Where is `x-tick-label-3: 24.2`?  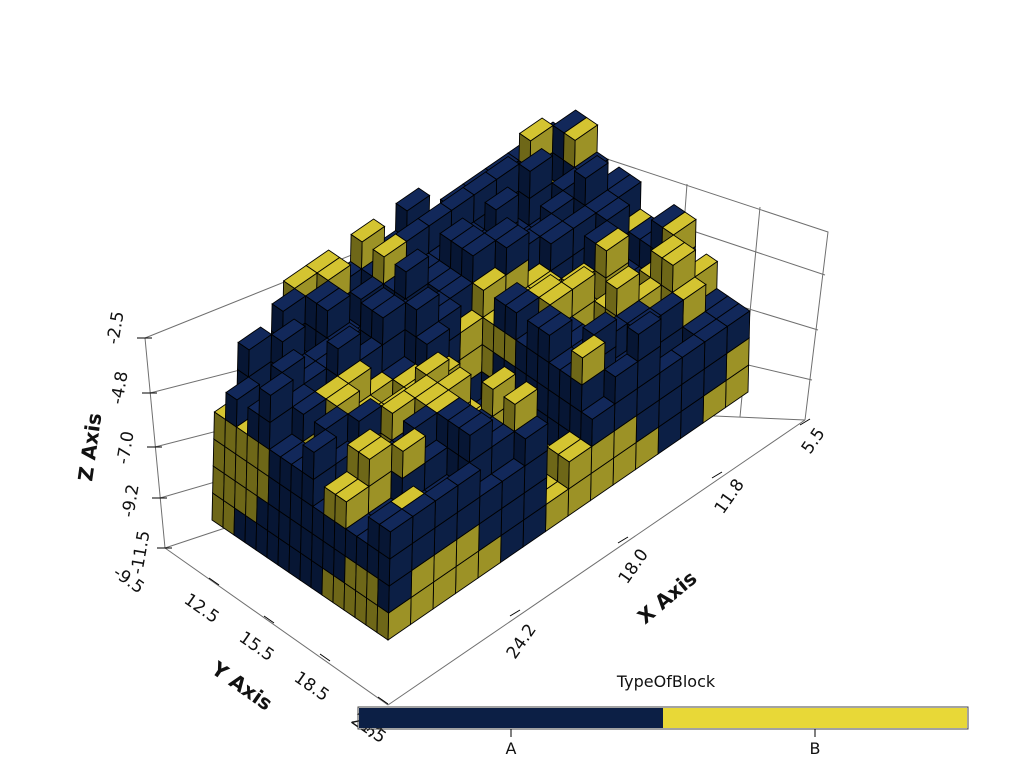 x-tick-label-3: 24.2 is located at coordinates (522, 641).